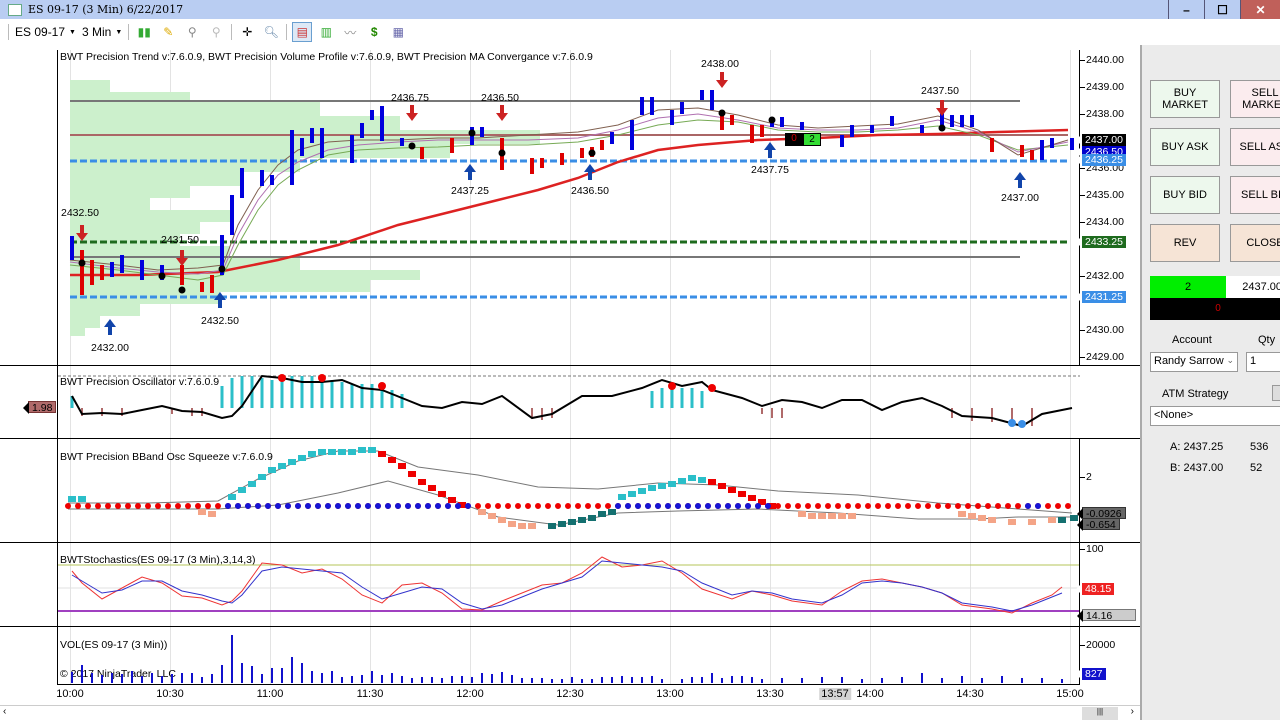 The image size is (1280, 720). What do you see at coordinates (370, 694) in the screenshot?
I see `time-label: 11:30` at bounding box center [370, 694].